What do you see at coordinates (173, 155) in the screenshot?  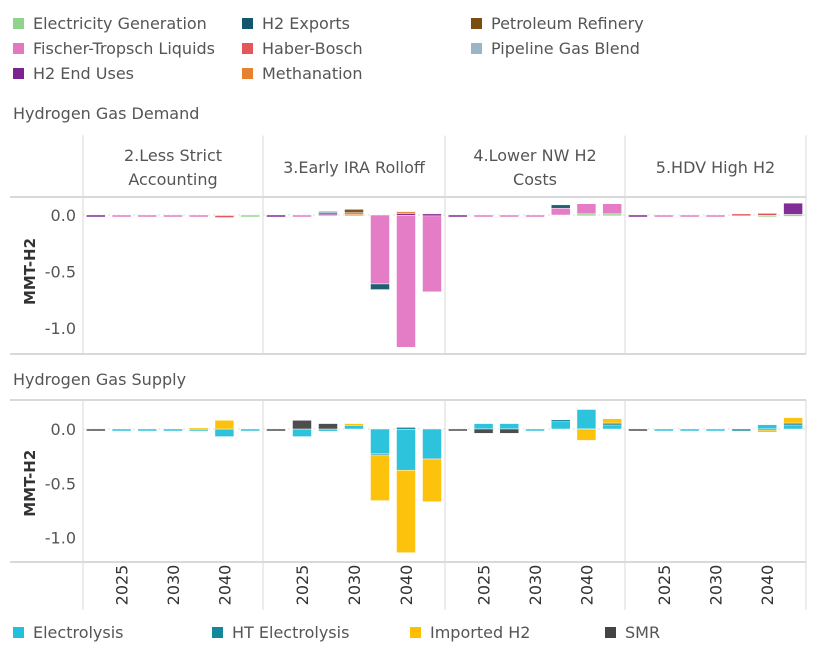 I see `panel-header-label: 2.Less Strict` at bounding box center [173, 155].